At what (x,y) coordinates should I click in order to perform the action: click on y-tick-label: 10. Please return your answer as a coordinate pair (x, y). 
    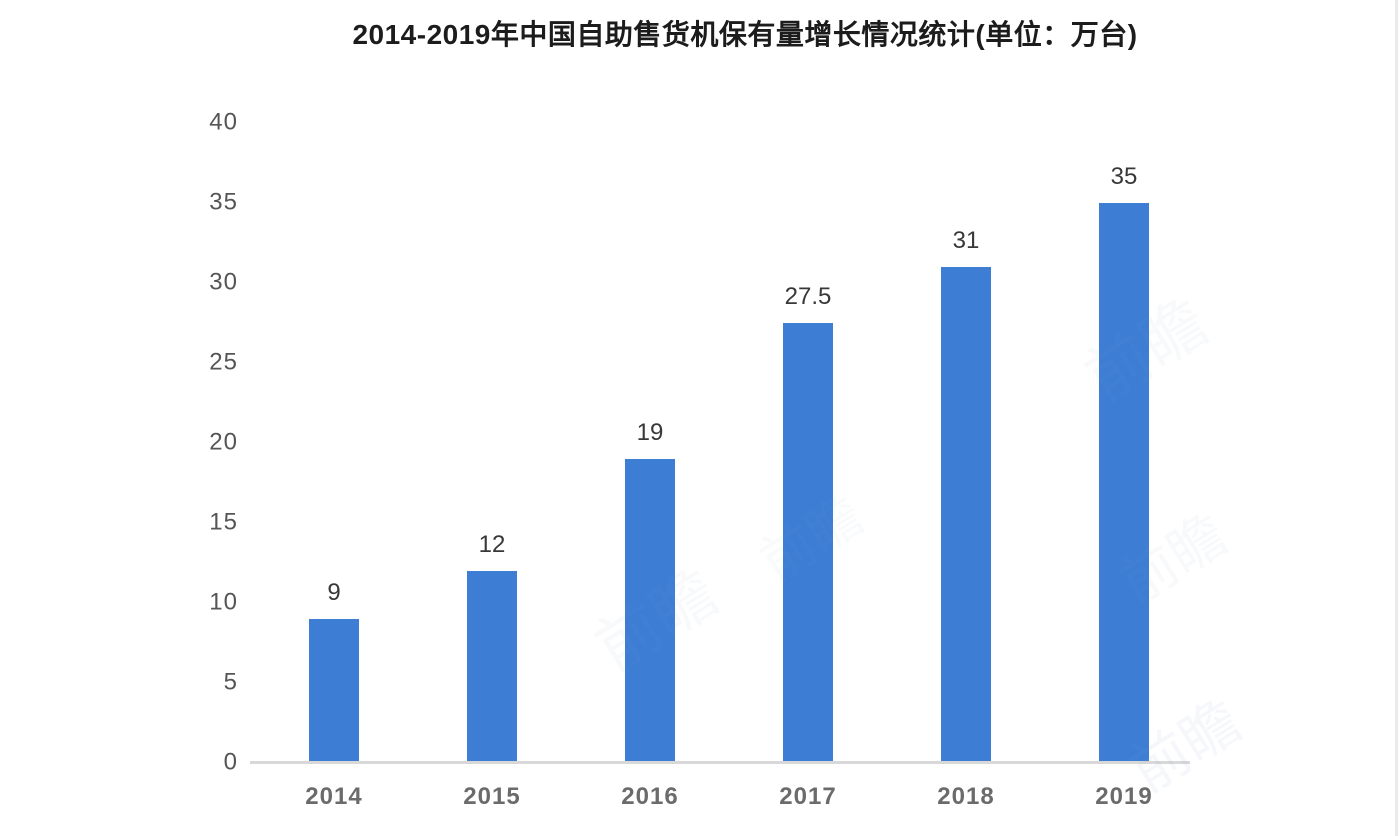
    Looking at the image, I should click on (223, 602).